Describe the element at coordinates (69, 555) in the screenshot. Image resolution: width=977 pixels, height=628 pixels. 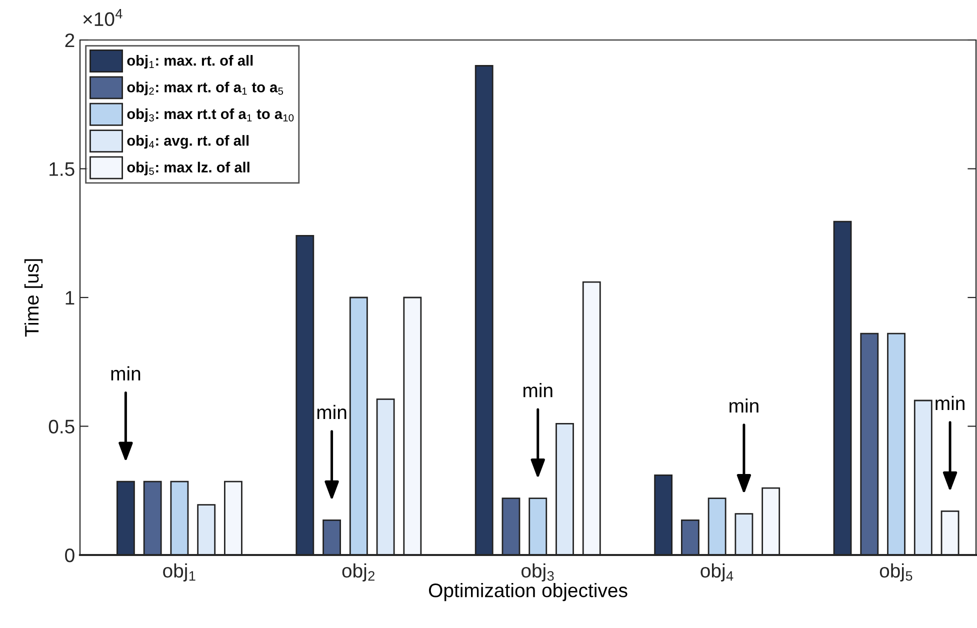
I see `y-tick-label: 0` at that location.